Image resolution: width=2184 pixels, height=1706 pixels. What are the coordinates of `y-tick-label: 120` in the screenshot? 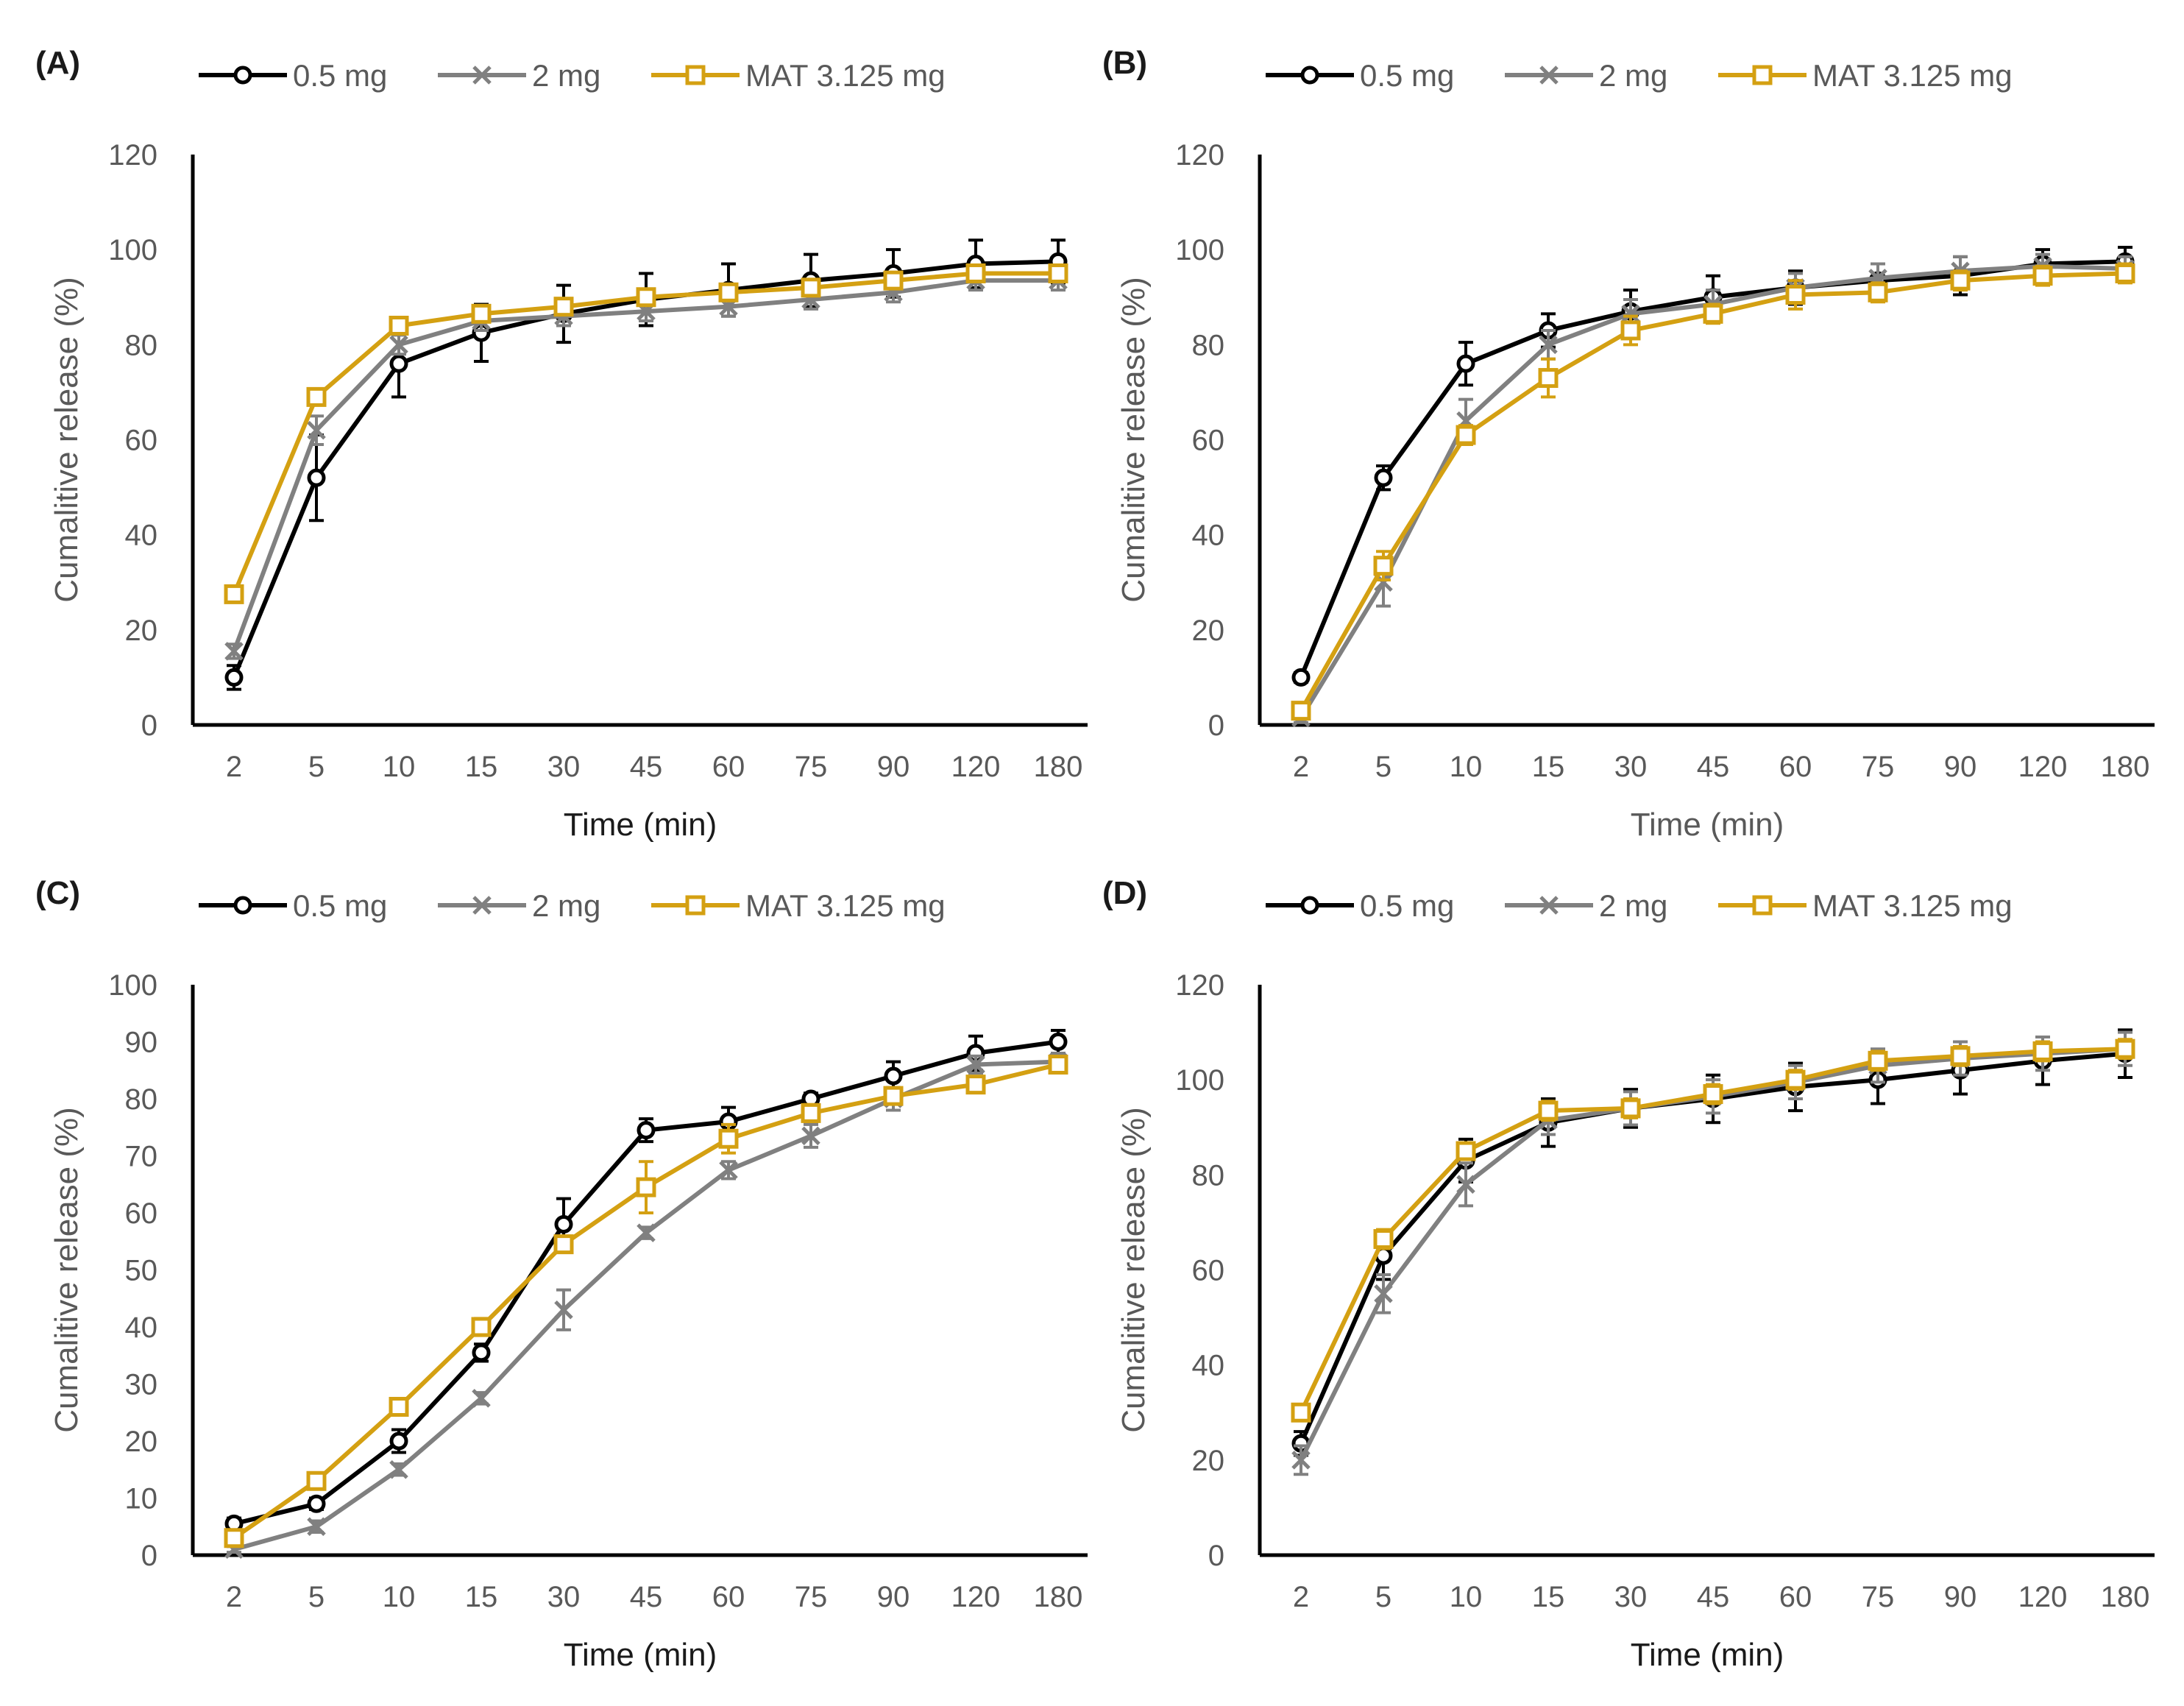 It's located at (1199, 985).